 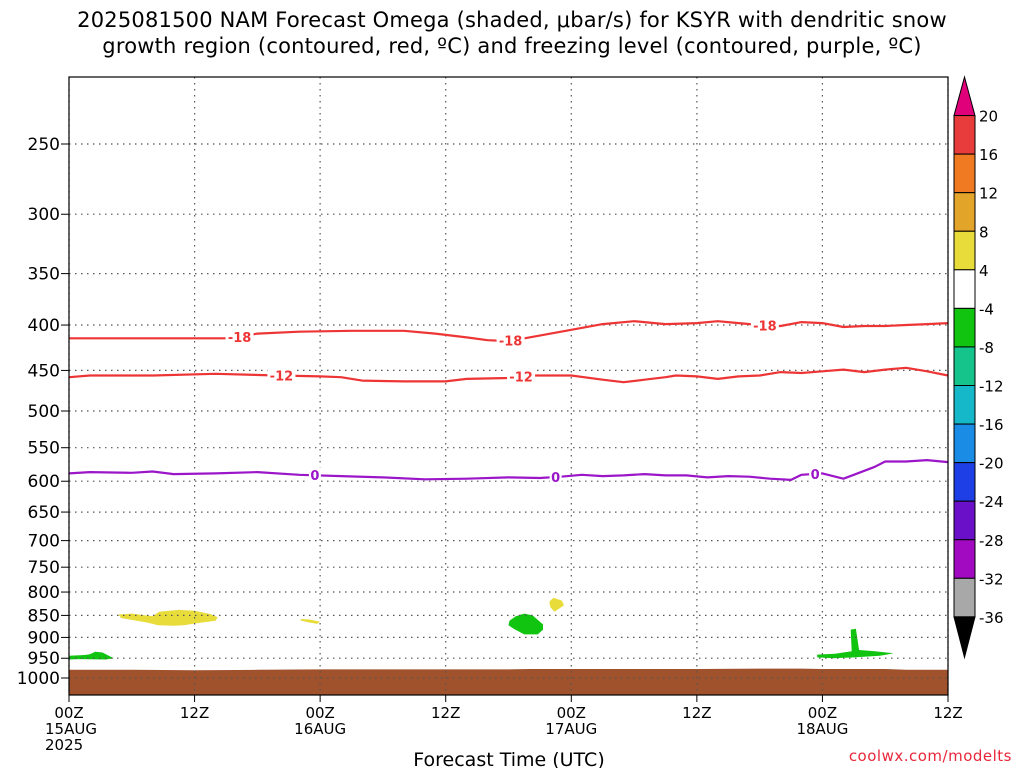 What do you see at coordinates (44, 482) in the screenshot?
I see `y-tick-label: 600` at bounding box center [44, 482].